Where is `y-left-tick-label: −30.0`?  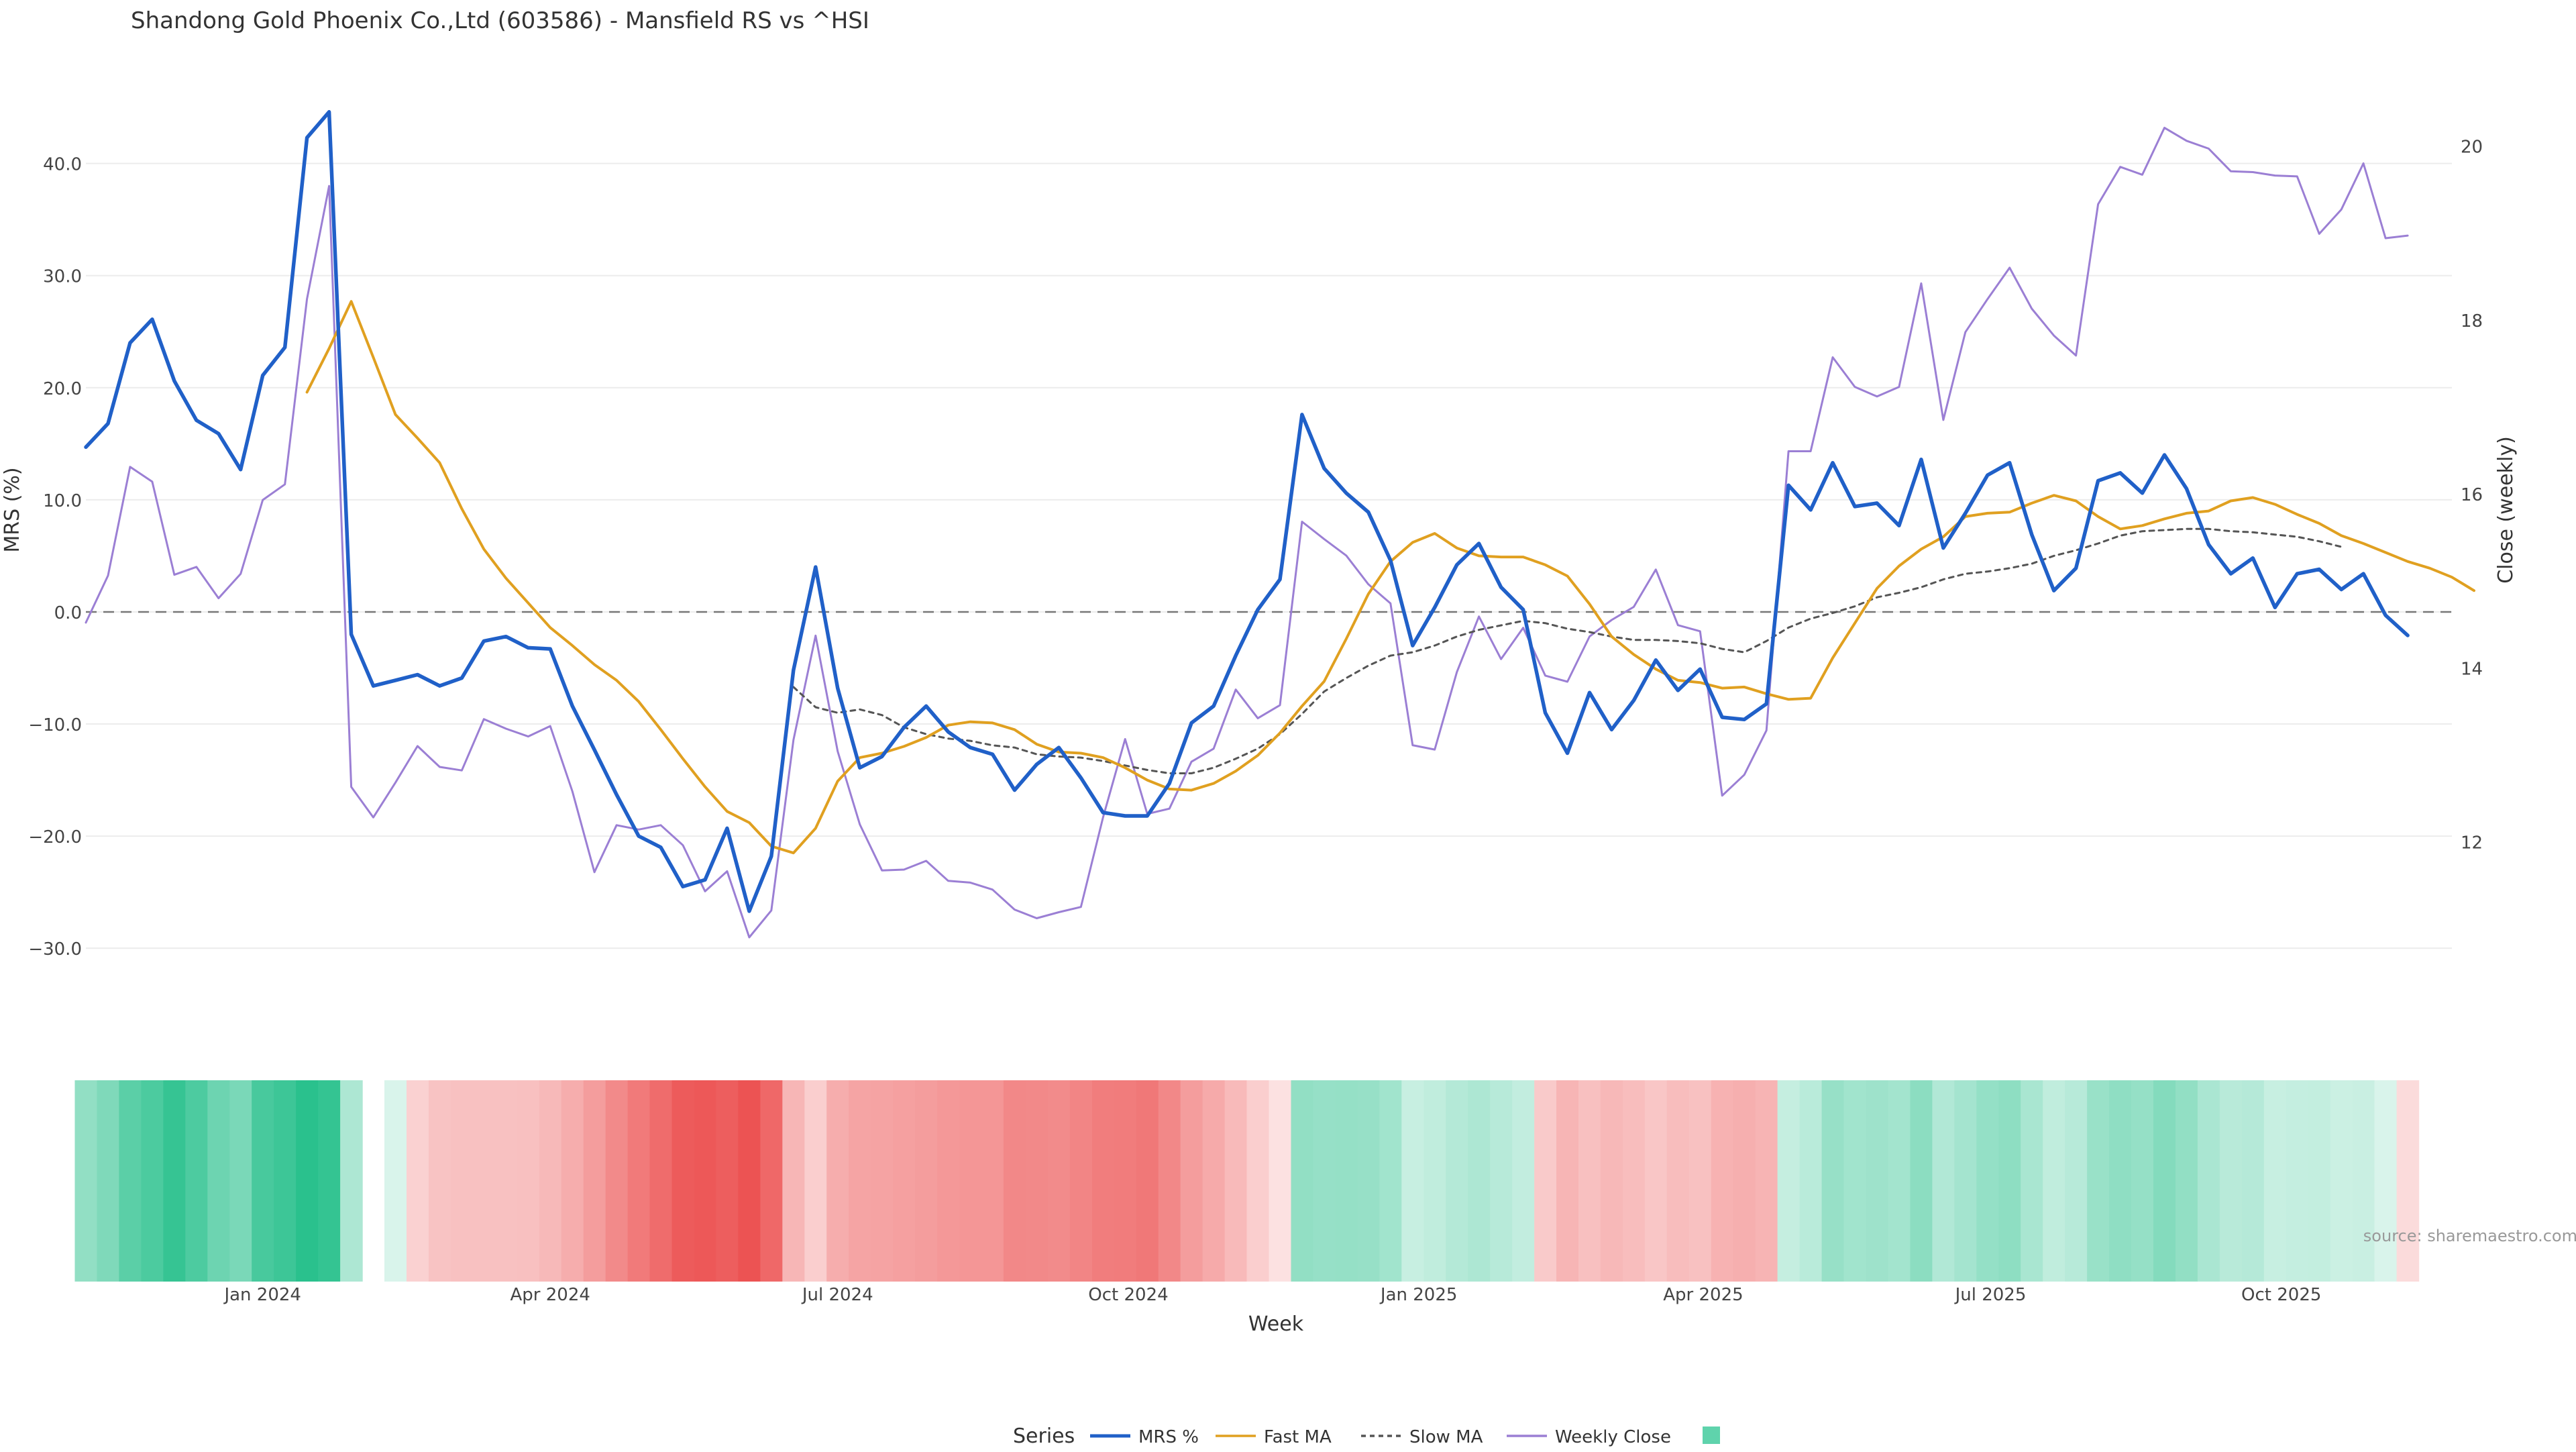
y-left-tick-label: −30.0 is located at coordinates (55, 950).